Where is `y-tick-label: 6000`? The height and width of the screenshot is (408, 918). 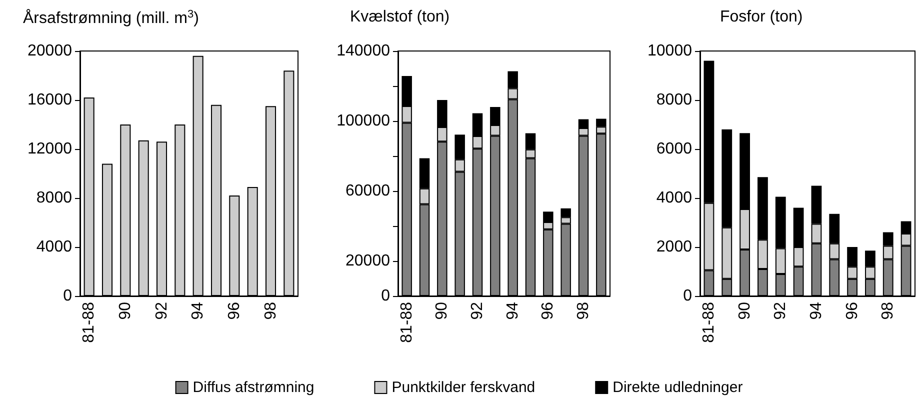 y-tick-label: 6000 is located at coordinates (674, 149).